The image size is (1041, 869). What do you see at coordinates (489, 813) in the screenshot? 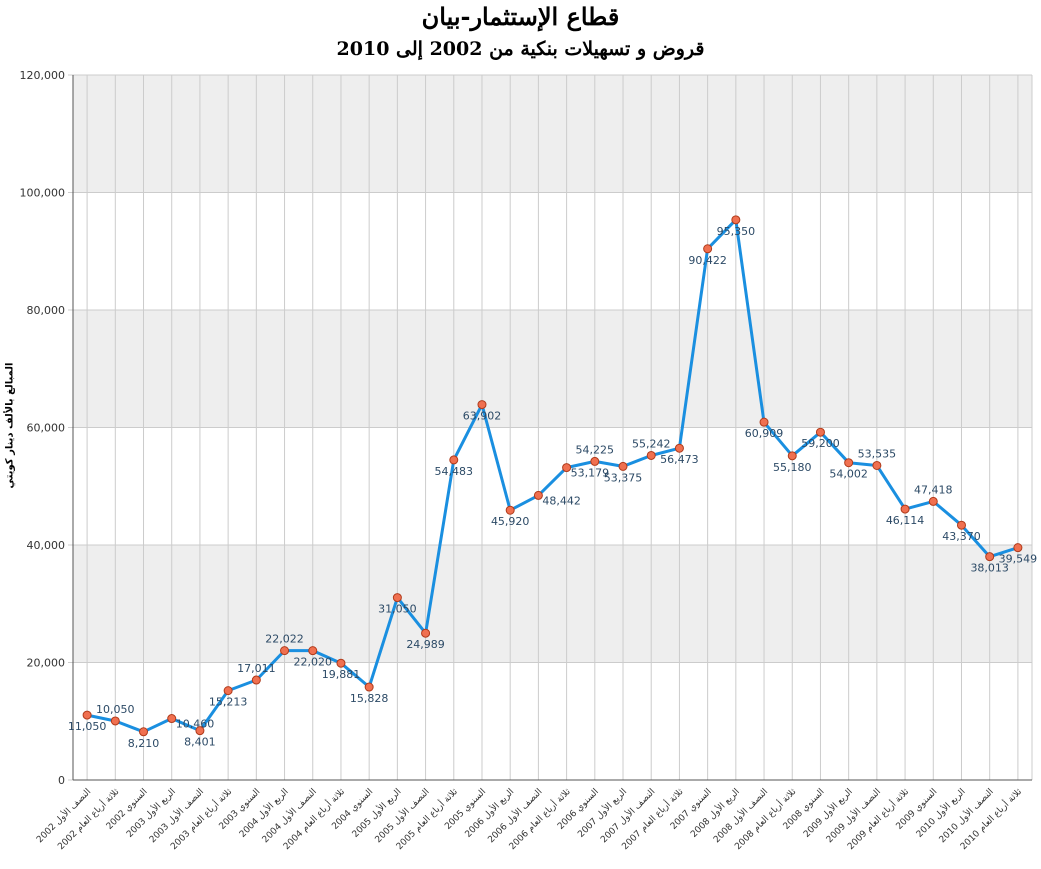
I see `x-tick-label: الربع الأول 2006` at bounding box center [489, 813].